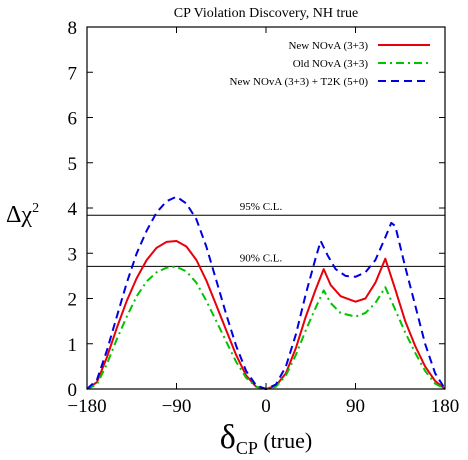  Describe the element at coordinates (73, 73) in the screenshot. I see `y-tick-label-8: 7` at that location.